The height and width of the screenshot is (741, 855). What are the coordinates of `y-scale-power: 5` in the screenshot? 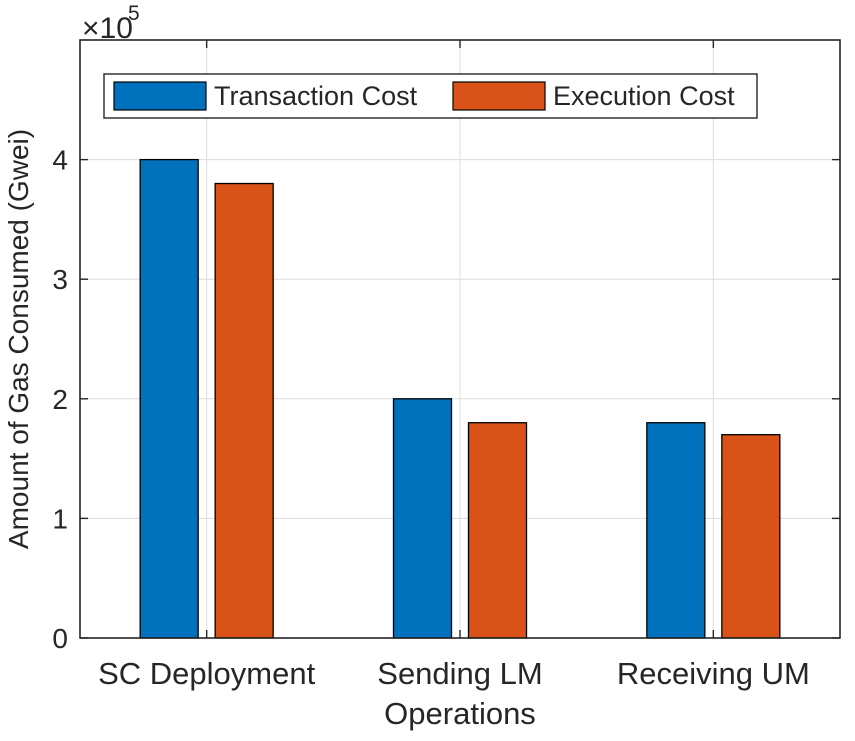 It's located at (134, 13).